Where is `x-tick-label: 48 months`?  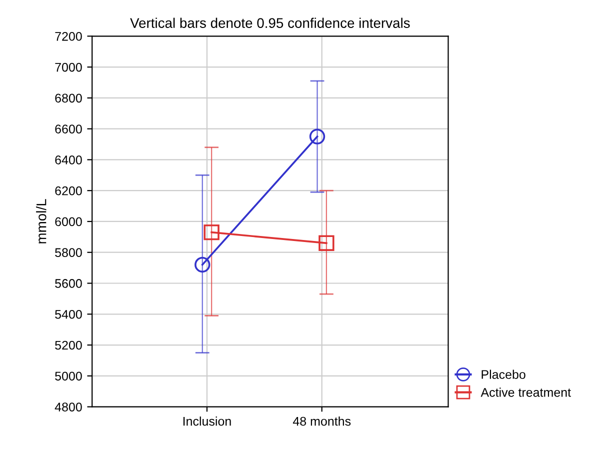 x-tick-label: 48 months is located at coordinates (321, 421).